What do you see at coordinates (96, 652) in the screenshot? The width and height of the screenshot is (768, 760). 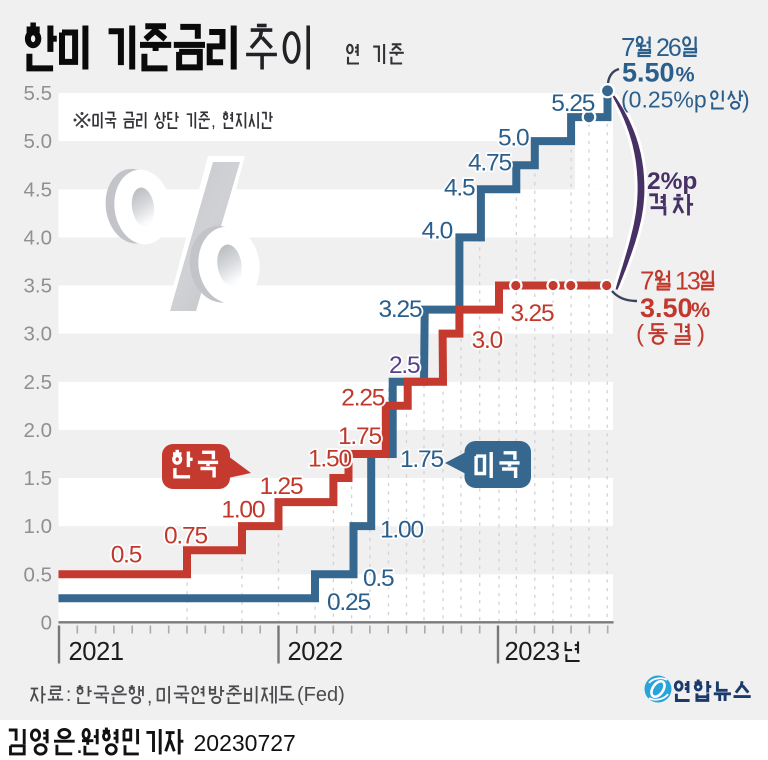 I see `svg-text: 2021` at bounding box center [96, 652].